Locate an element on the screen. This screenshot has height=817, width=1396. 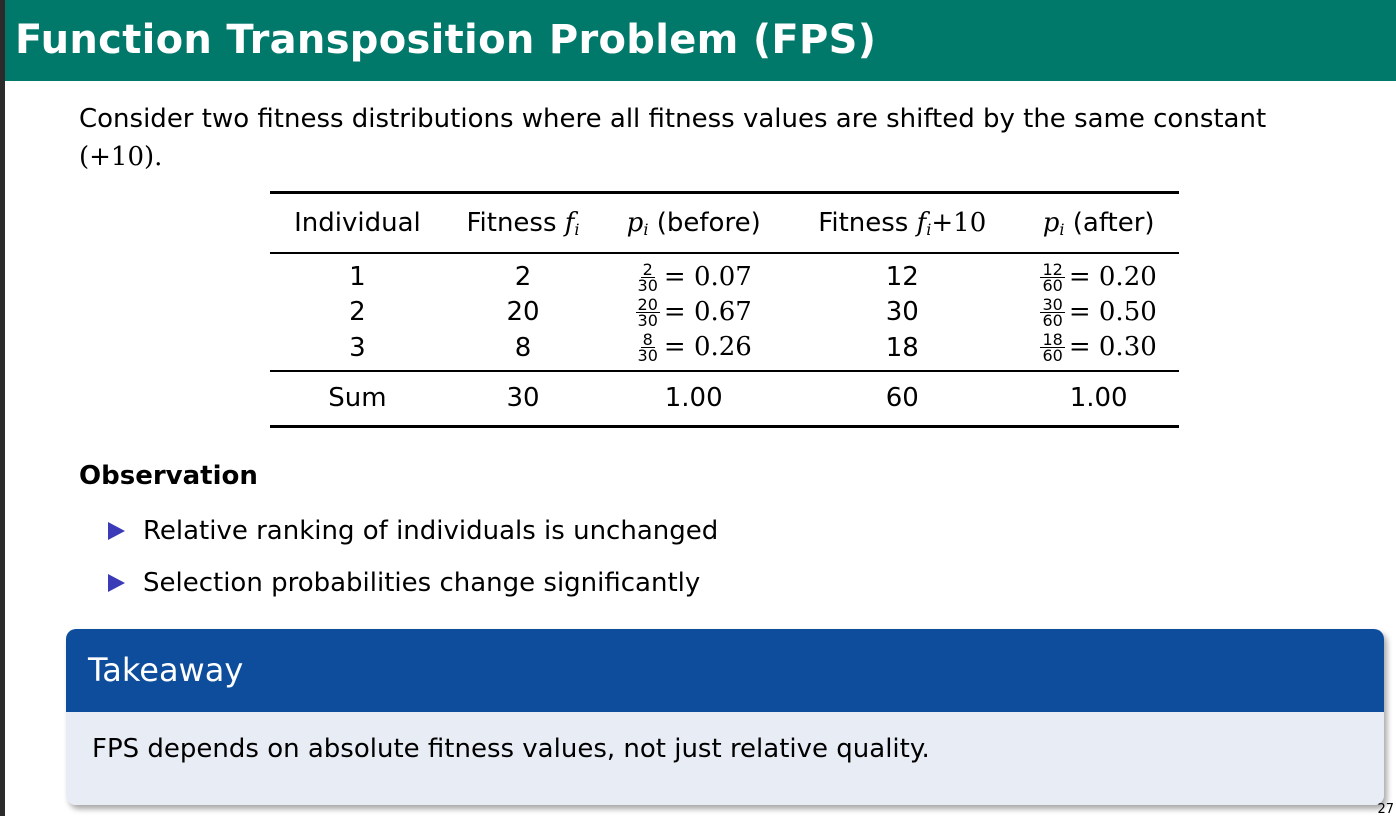
table-sum-row: Sum 30 1.00 60 1.00 is located at coordinates (724, 398).